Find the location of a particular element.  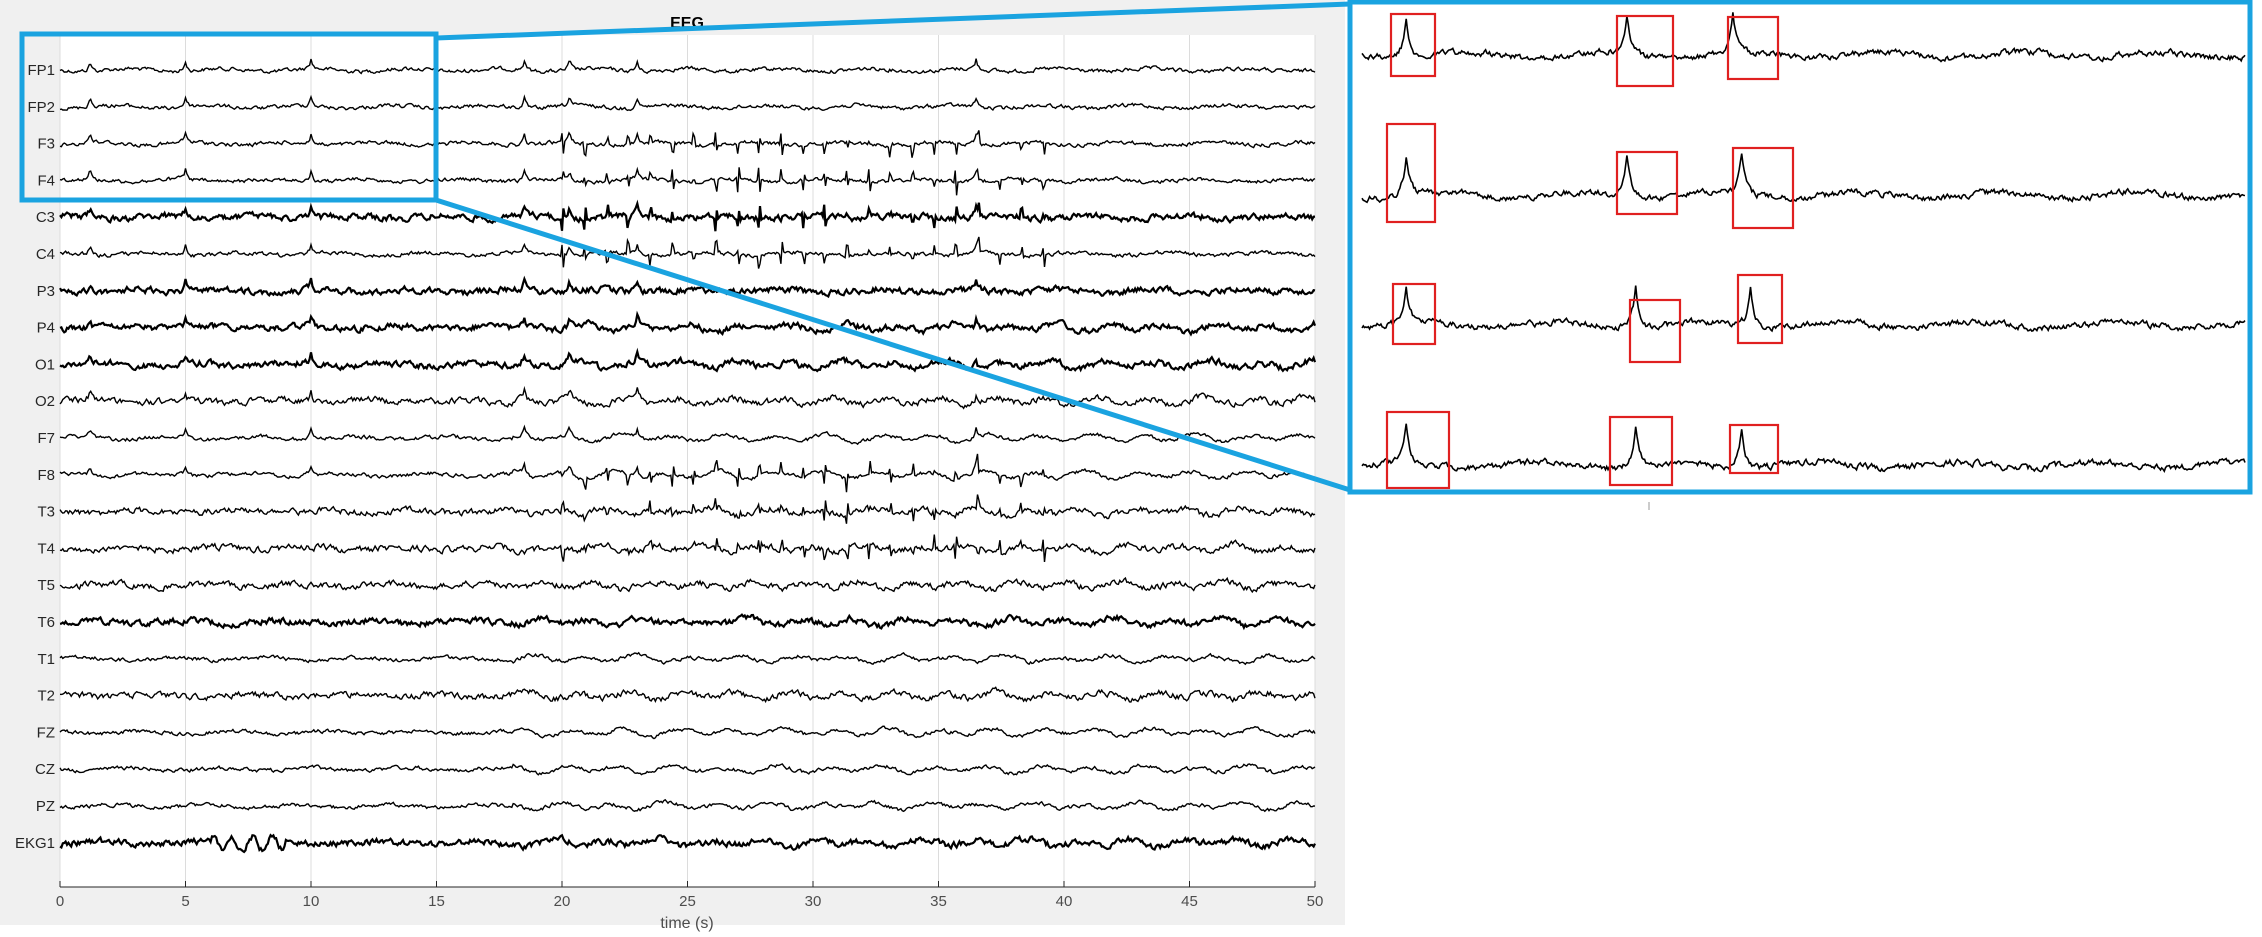

zoom-trace-fp2 is located at coordinates (1803, 178).